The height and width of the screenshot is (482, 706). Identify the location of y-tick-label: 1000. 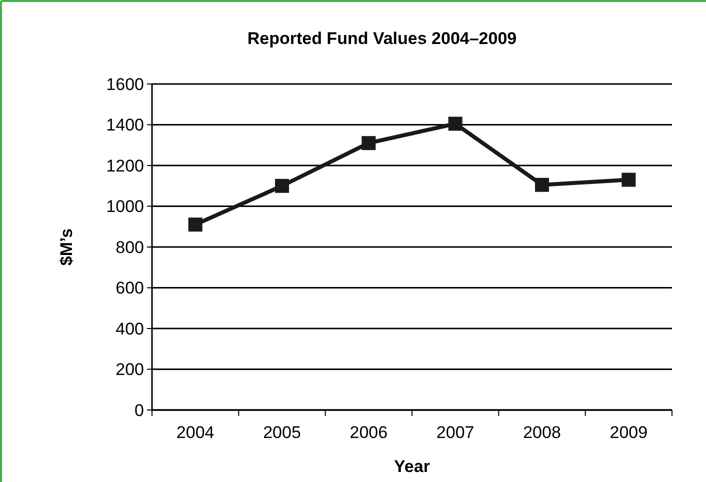
(125, 206).